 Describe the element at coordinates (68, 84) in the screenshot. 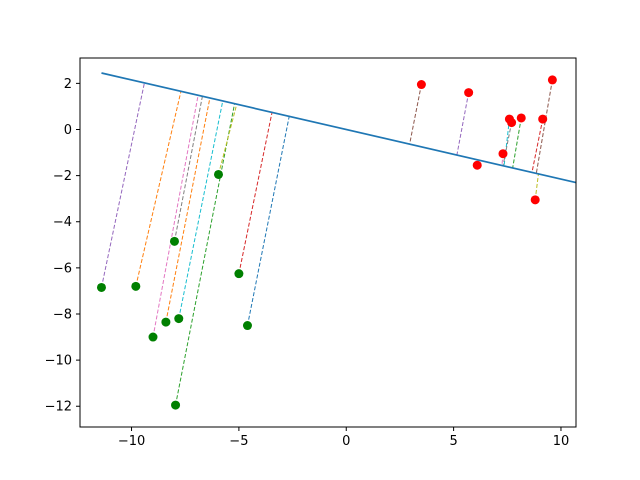

I see `y-tick-label: 2` at that location.